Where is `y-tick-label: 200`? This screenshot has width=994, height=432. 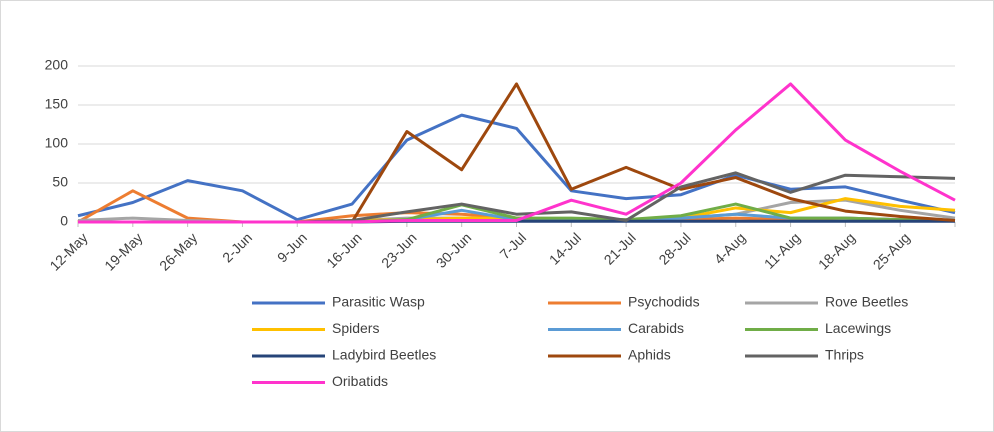
y-tick-label: 200 is located at coordinates (57, 65).